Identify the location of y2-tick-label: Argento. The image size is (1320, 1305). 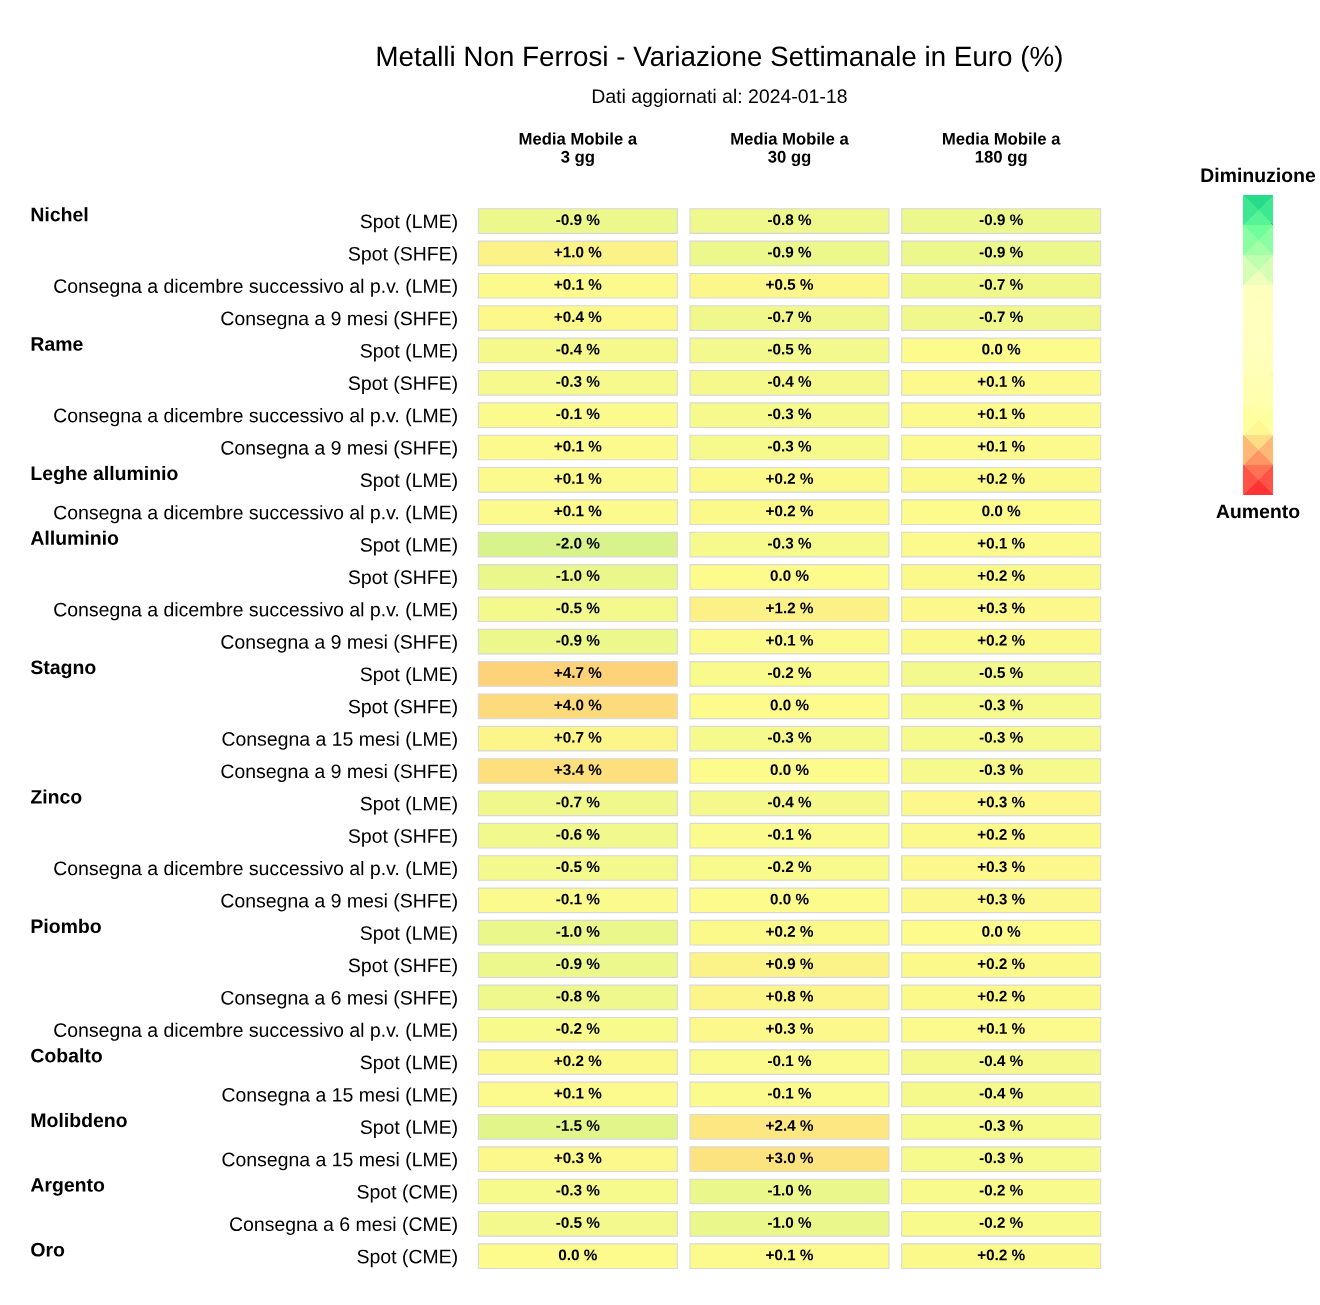
(67, 1187).